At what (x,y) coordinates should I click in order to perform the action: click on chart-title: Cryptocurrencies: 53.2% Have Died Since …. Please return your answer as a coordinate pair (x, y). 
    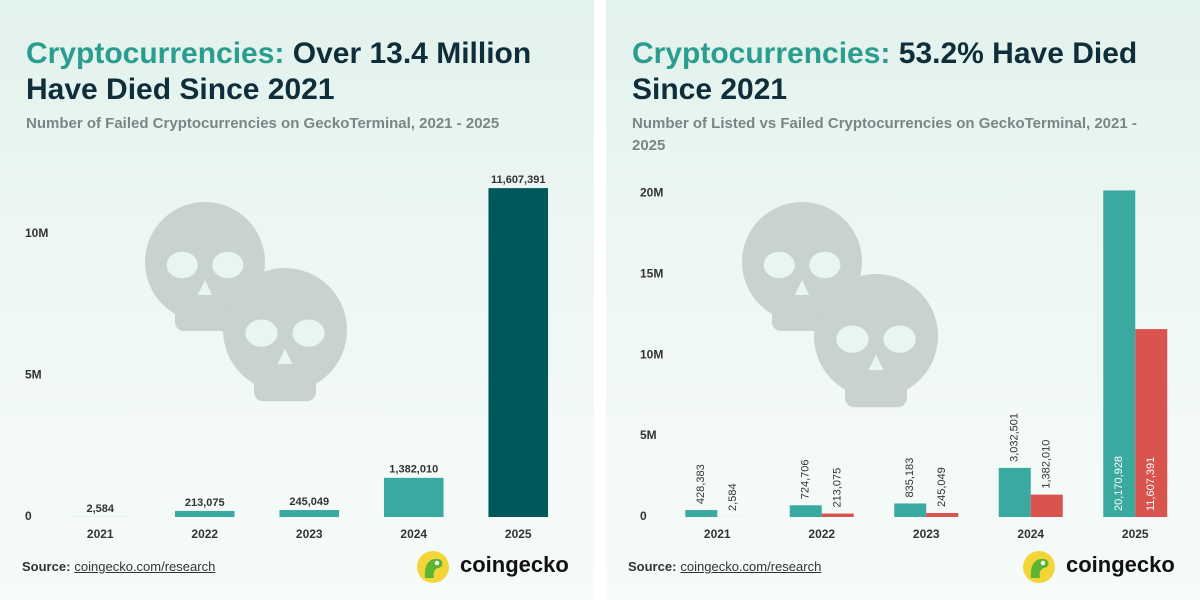
    Looking at the image, I should click on (907, 72).